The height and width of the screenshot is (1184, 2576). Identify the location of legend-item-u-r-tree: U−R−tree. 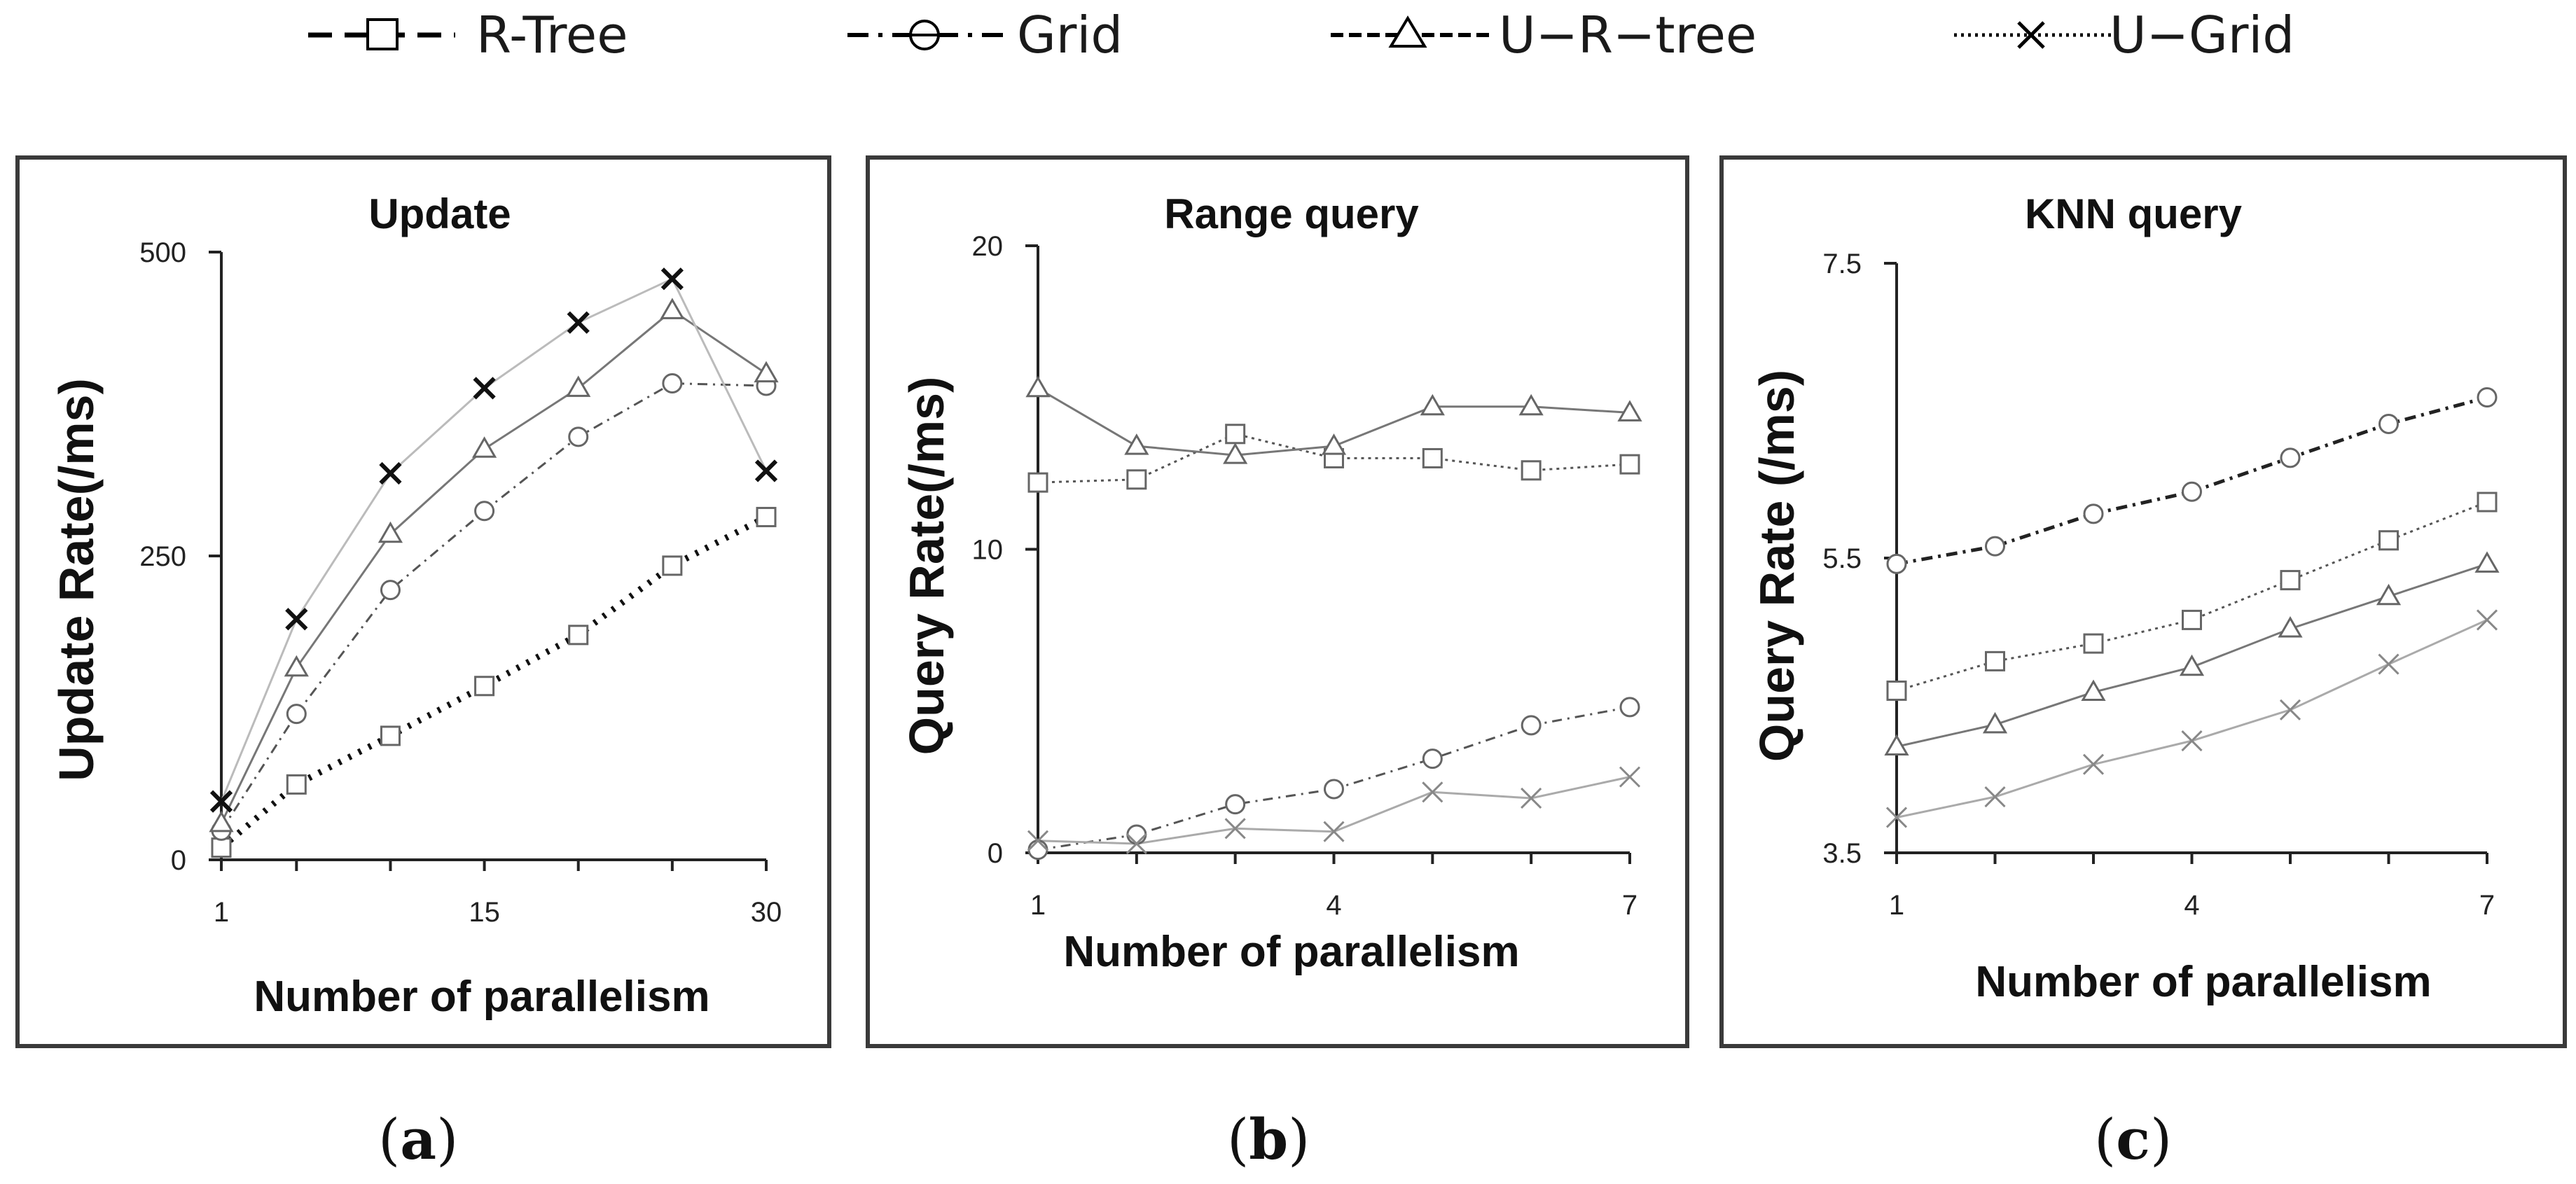
(1548, 35).